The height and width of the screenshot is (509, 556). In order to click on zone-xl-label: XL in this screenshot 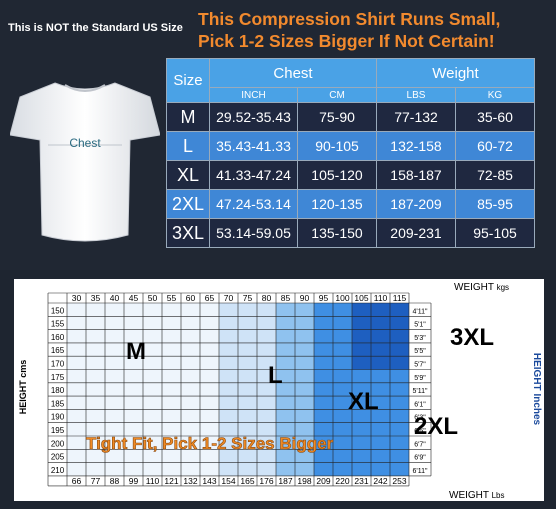, I will do `click(363, 401)`.